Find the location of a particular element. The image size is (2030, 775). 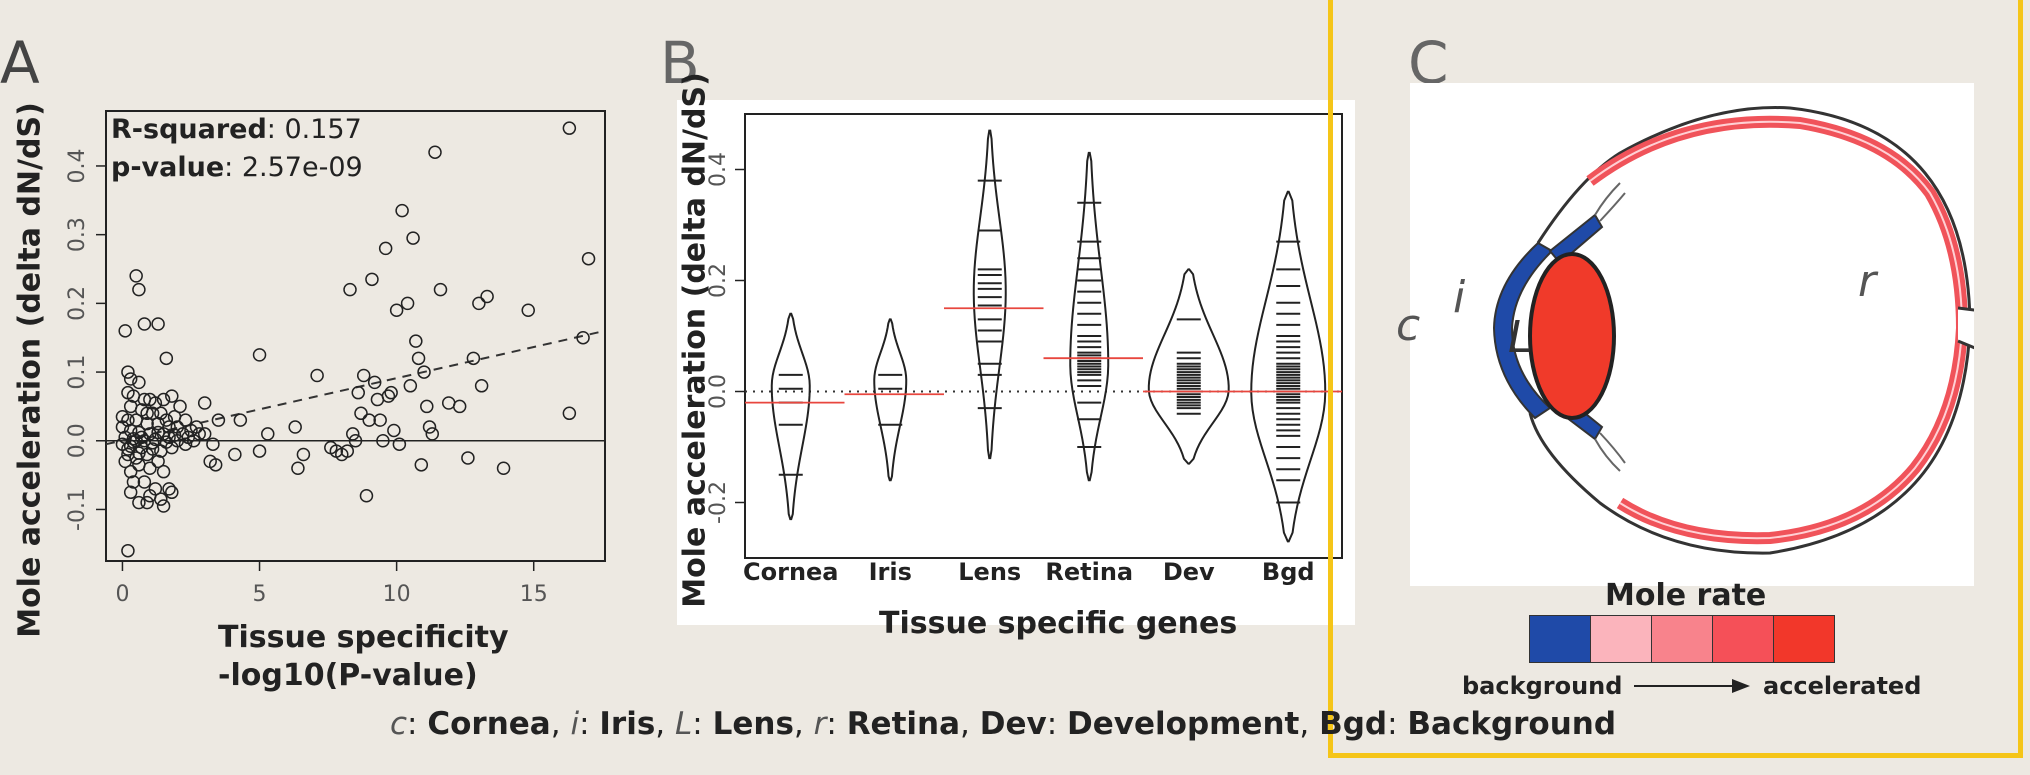

caption-retina-symbol: r is located at coordinates (820, 724).